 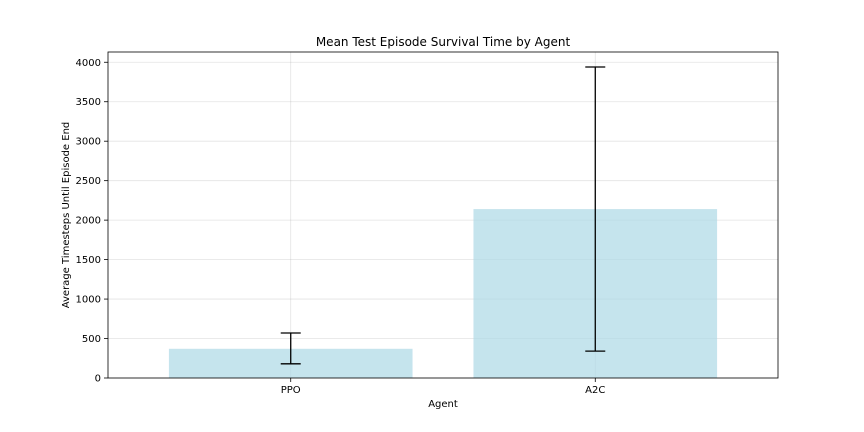 I want to click on y-axis-title: Average Timesteps Until Episode End, so click(x=66, y=215).